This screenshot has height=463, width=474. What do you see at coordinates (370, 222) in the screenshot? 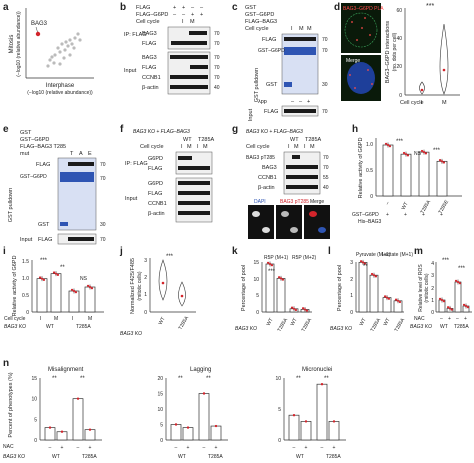
I see `svg-text: His–BAG3` at bounding box center [370, 222].